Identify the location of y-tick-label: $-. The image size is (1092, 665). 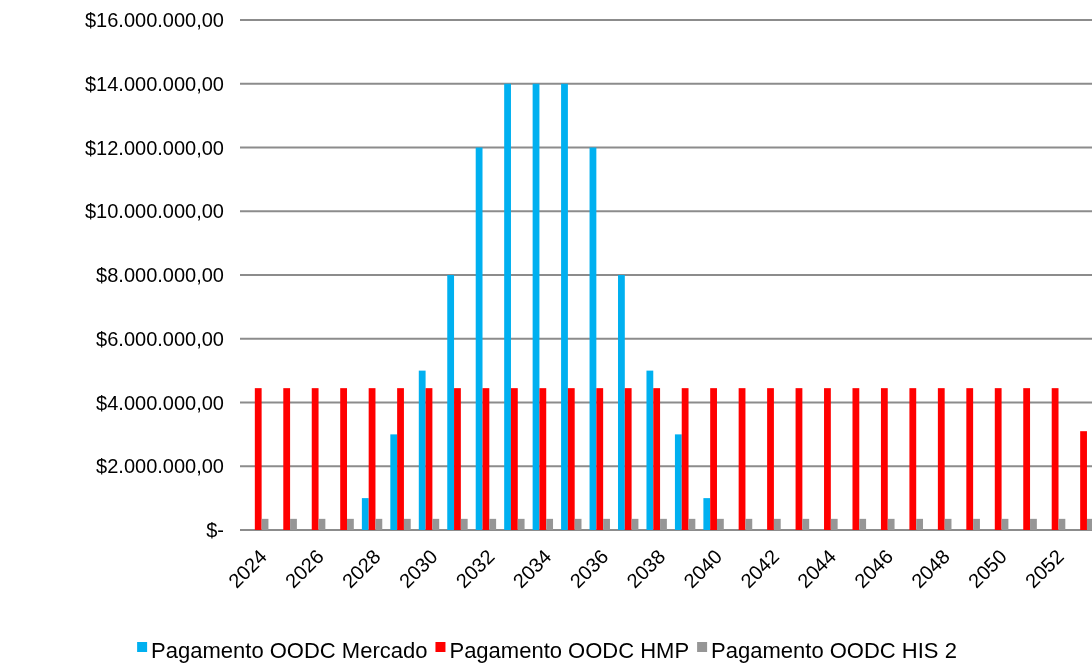
(215, 530).